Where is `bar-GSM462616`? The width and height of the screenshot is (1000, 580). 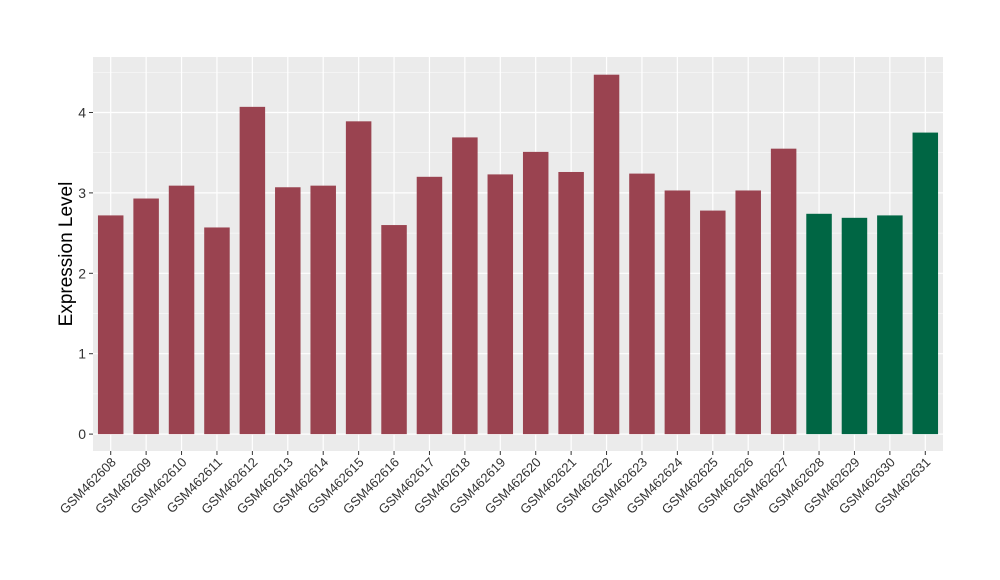 bar-GSM462616 is located at coordinates (394, 330).